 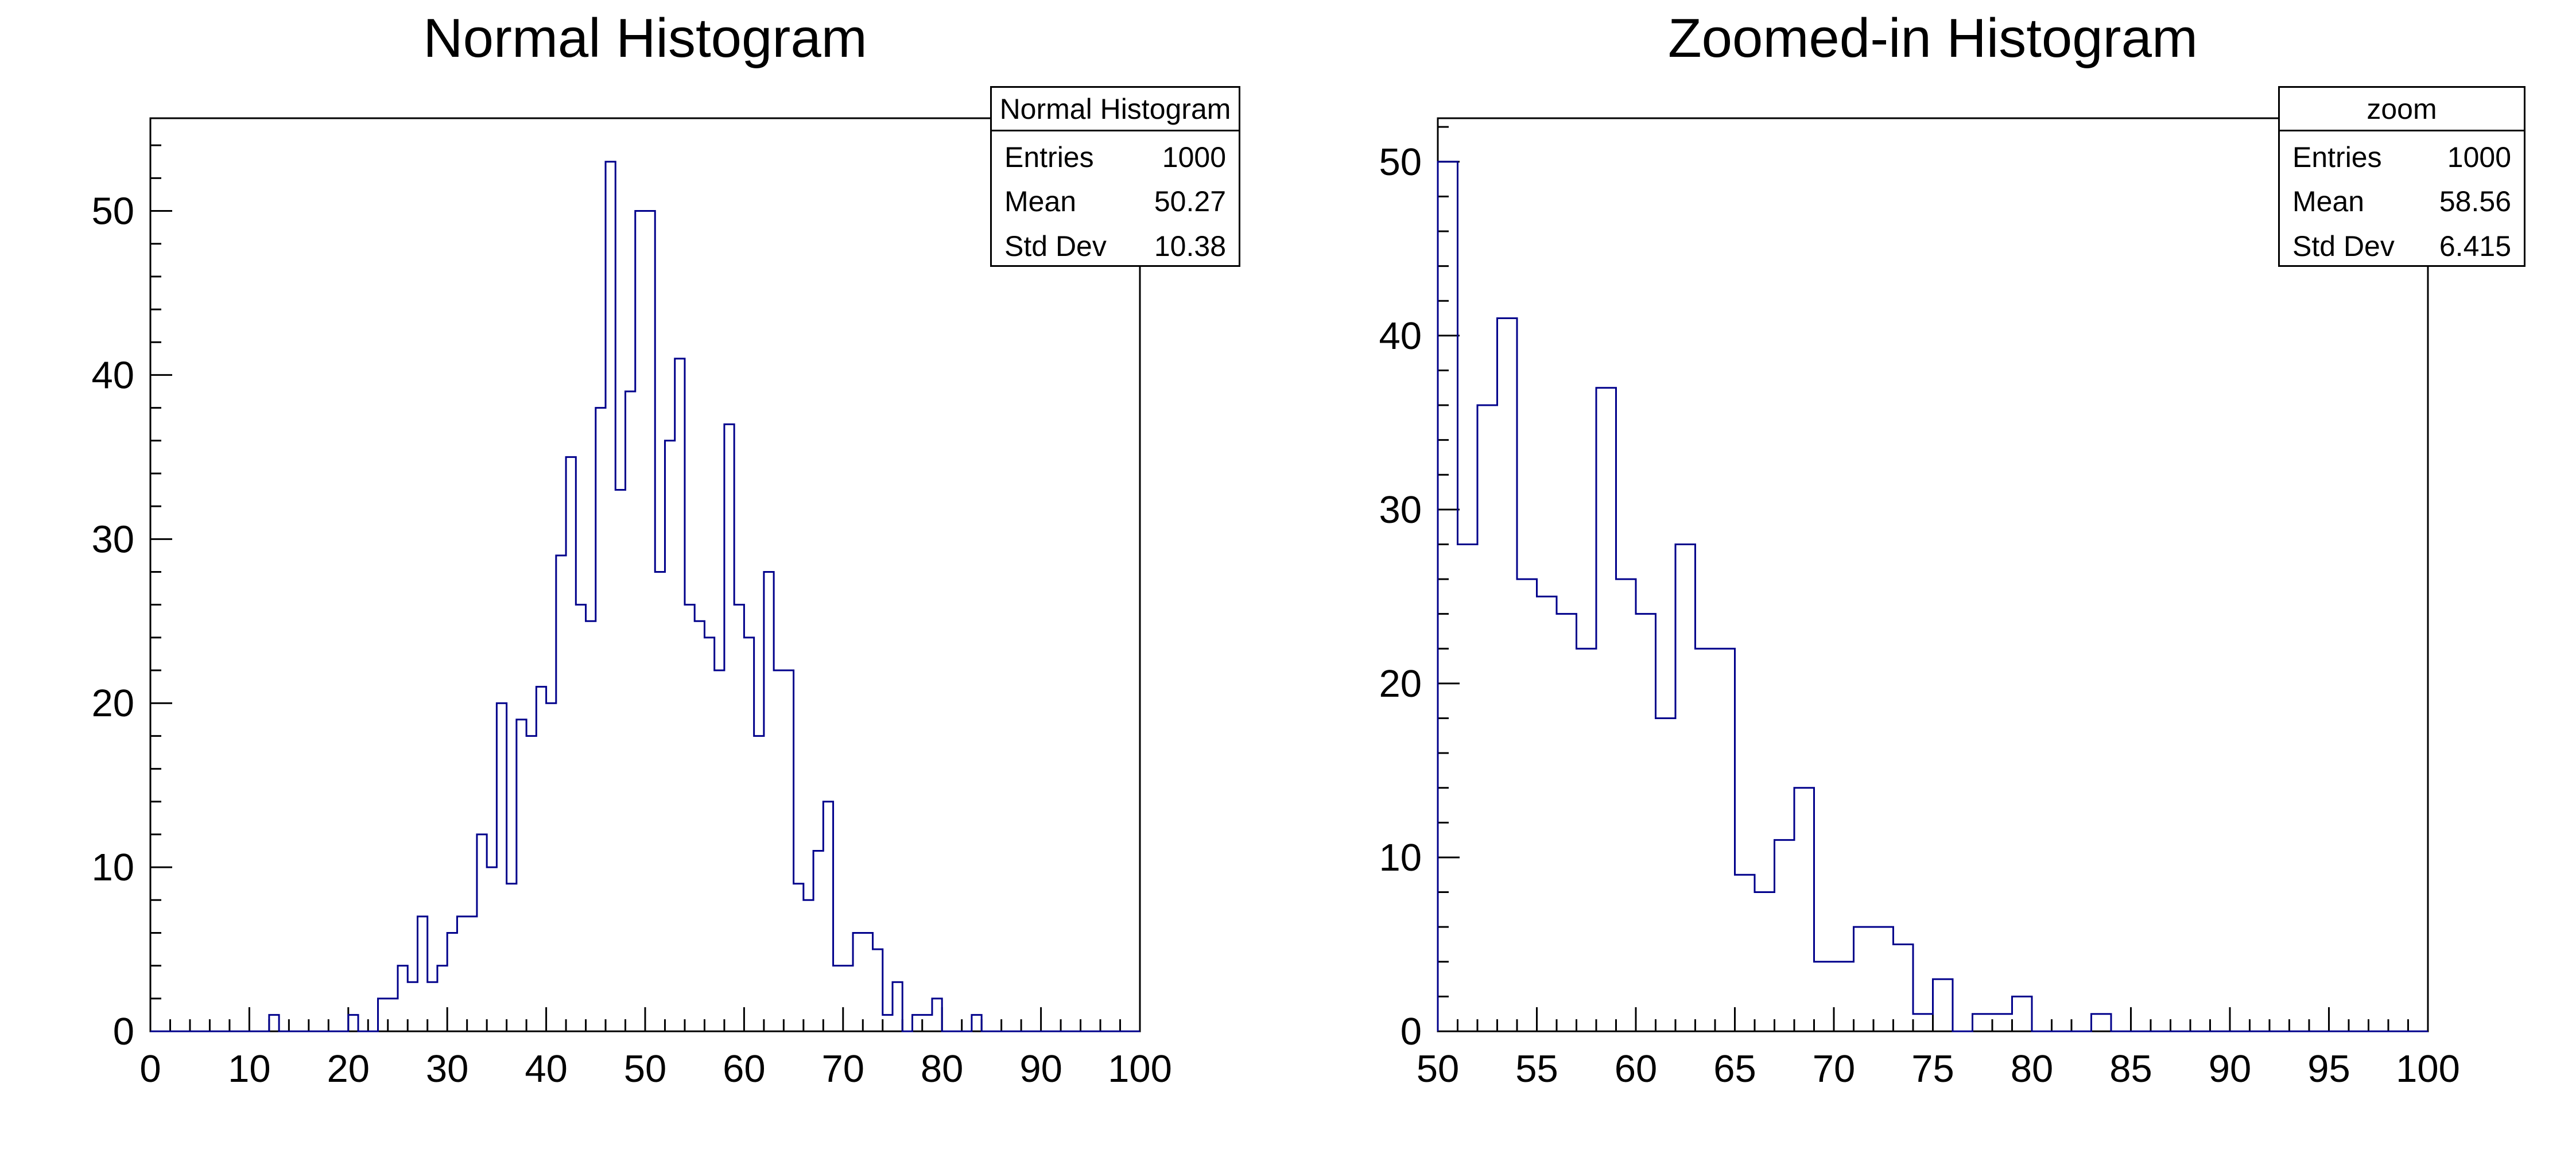 I want to click on stats-value-stddev: 10.38, so click(x=1190, y=246).